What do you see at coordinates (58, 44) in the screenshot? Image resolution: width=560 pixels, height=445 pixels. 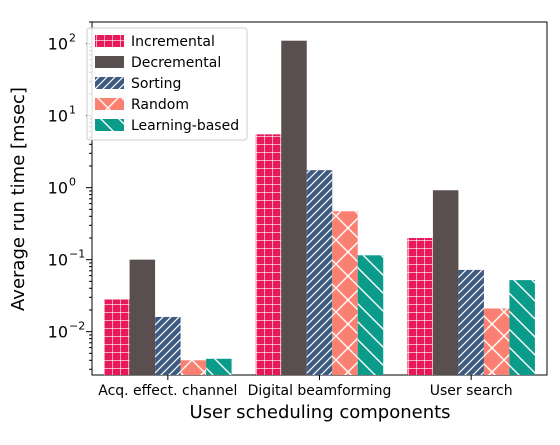 I see `y-tick-label-4: 10` at bounding box center [58, 44].